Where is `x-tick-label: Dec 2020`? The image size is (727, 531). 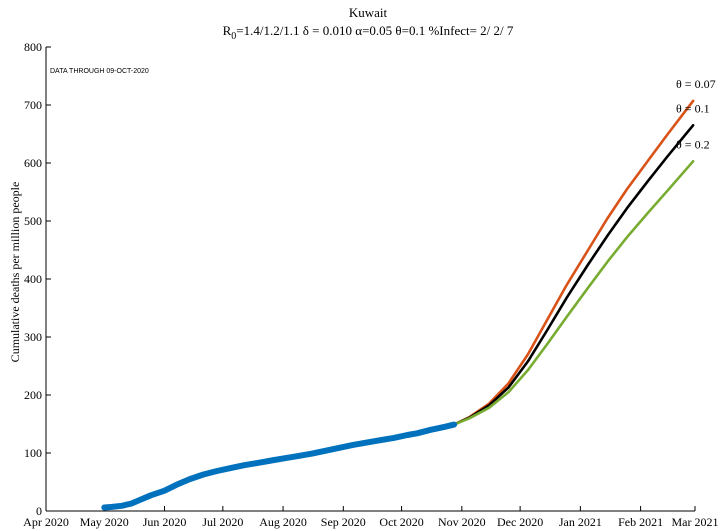
x-tick-label: Dec 2020 is located at coordinates (520, 522).